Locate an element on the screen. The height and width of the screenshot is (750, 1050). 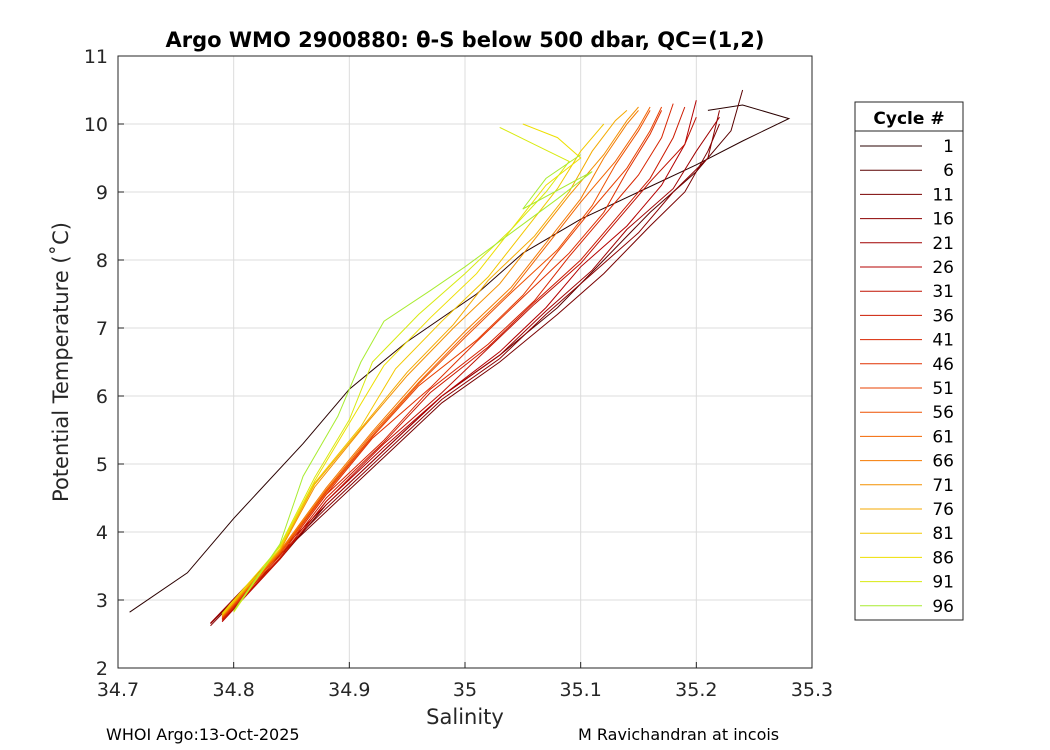
legend-label-cycle-16: 16 is located at coordinates (943, 220).